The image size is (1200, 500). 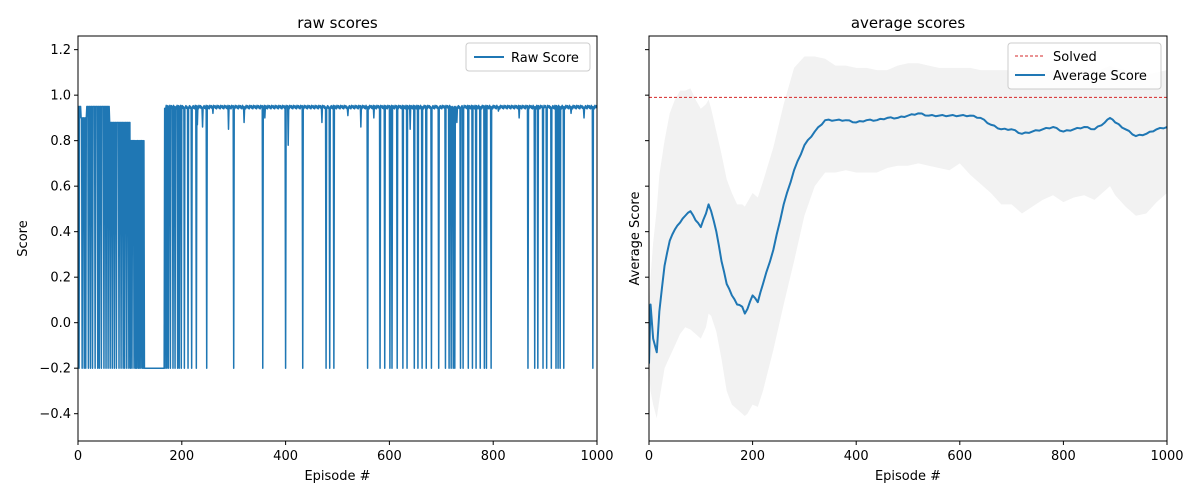 I want to click on average-scores-legend: Solved Average Score, so click(x=1084, y=66).